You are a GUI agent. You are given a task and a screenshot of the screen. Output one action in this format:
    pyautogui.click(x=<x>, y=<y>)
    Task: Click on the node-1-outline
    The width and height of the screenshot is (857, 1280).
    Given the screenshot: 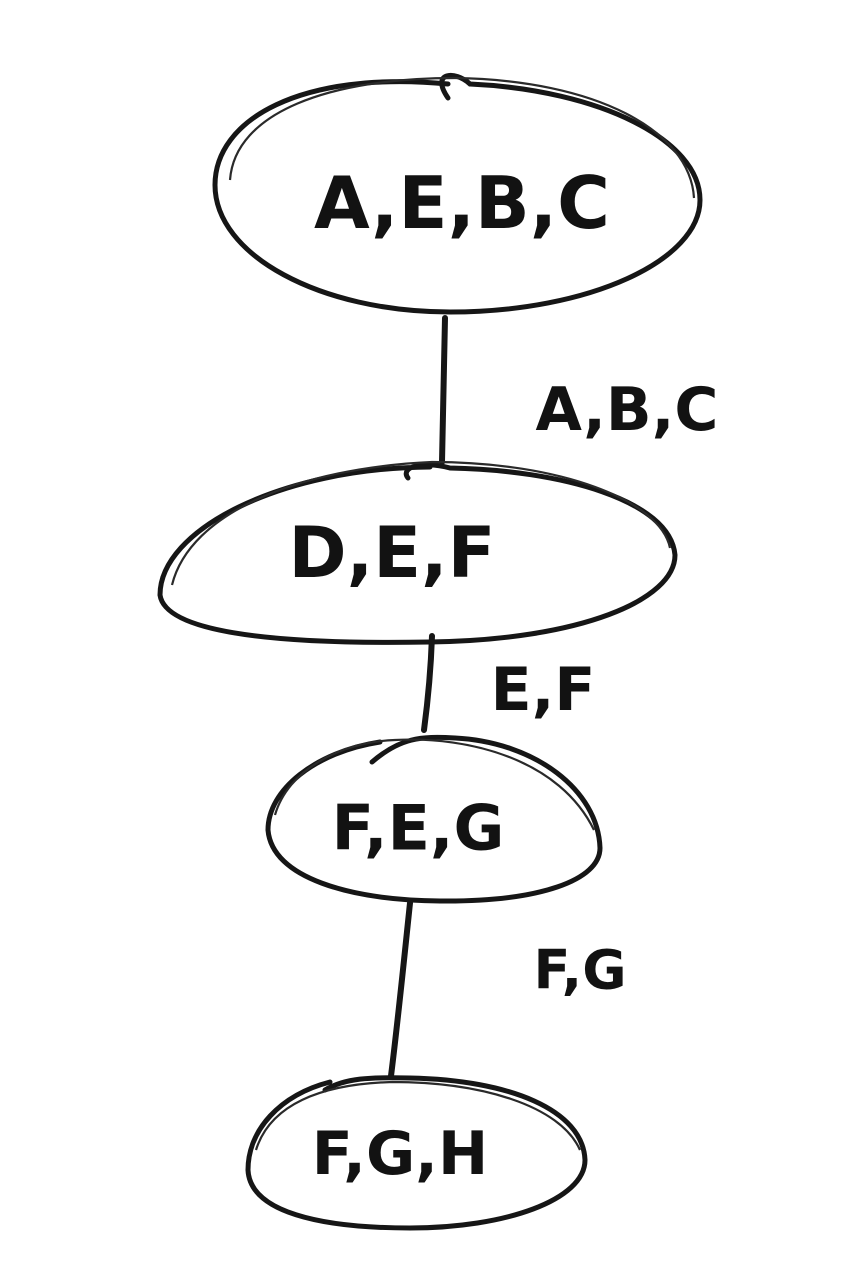 What is the action you would take?
    pyautogui.click(x=457, y=194)
    